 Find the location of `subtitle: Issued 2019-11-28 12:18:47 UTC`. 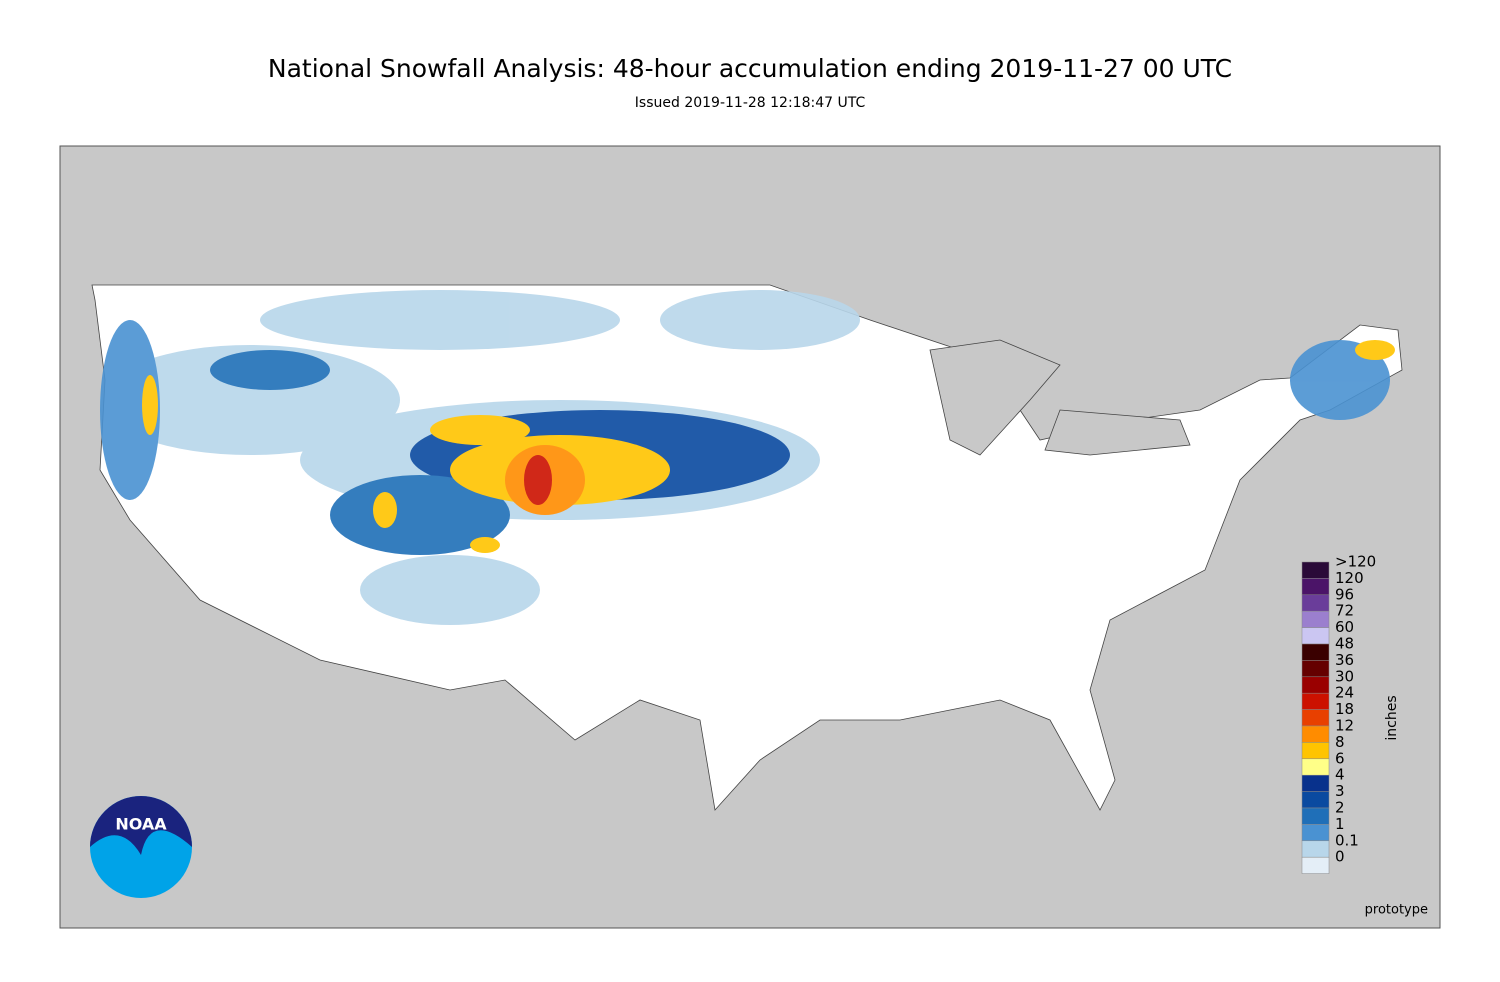

subtitle: Issued 2019-11-28 12:18:47 UTC is located at coordinates (750, 103).